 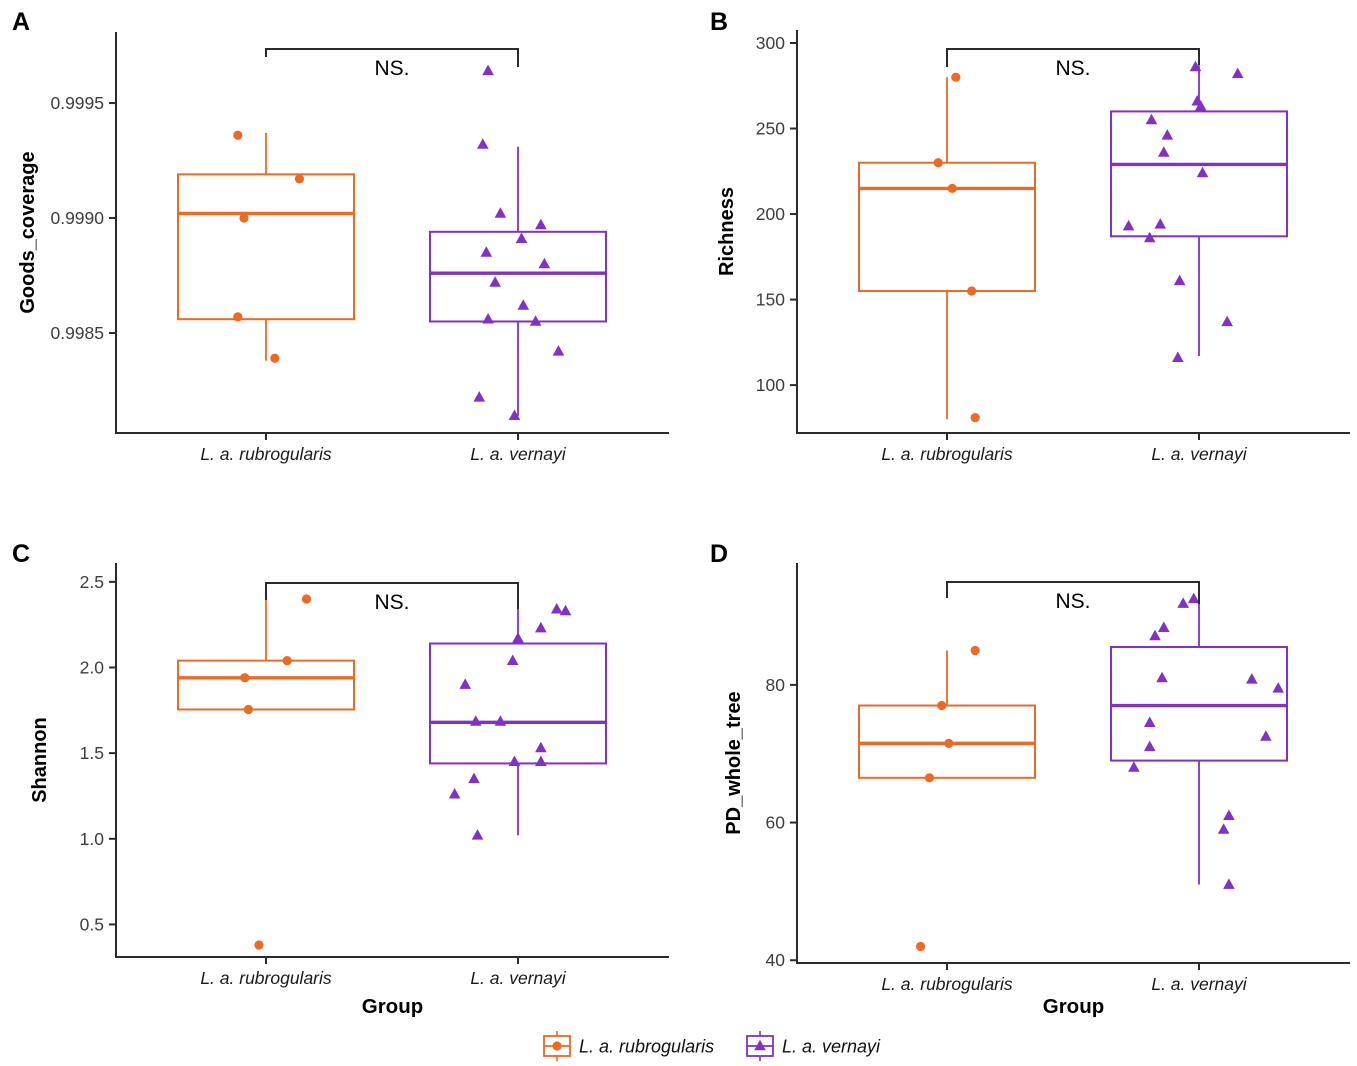 I want to click on y-tick-label: 2.5, so click(x=92, y=582).